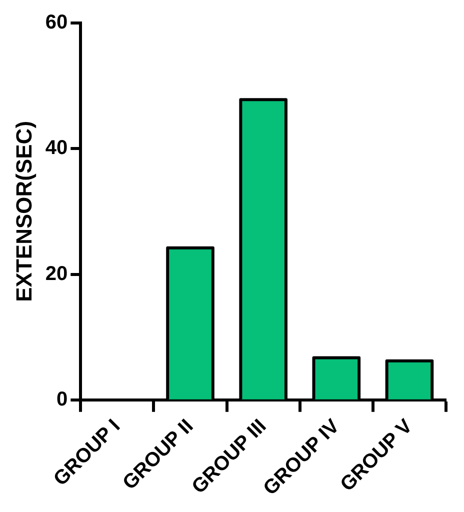 This screenshot has height=512, width=464. I want to click on y-tick-label: 60, so click(56, 23).